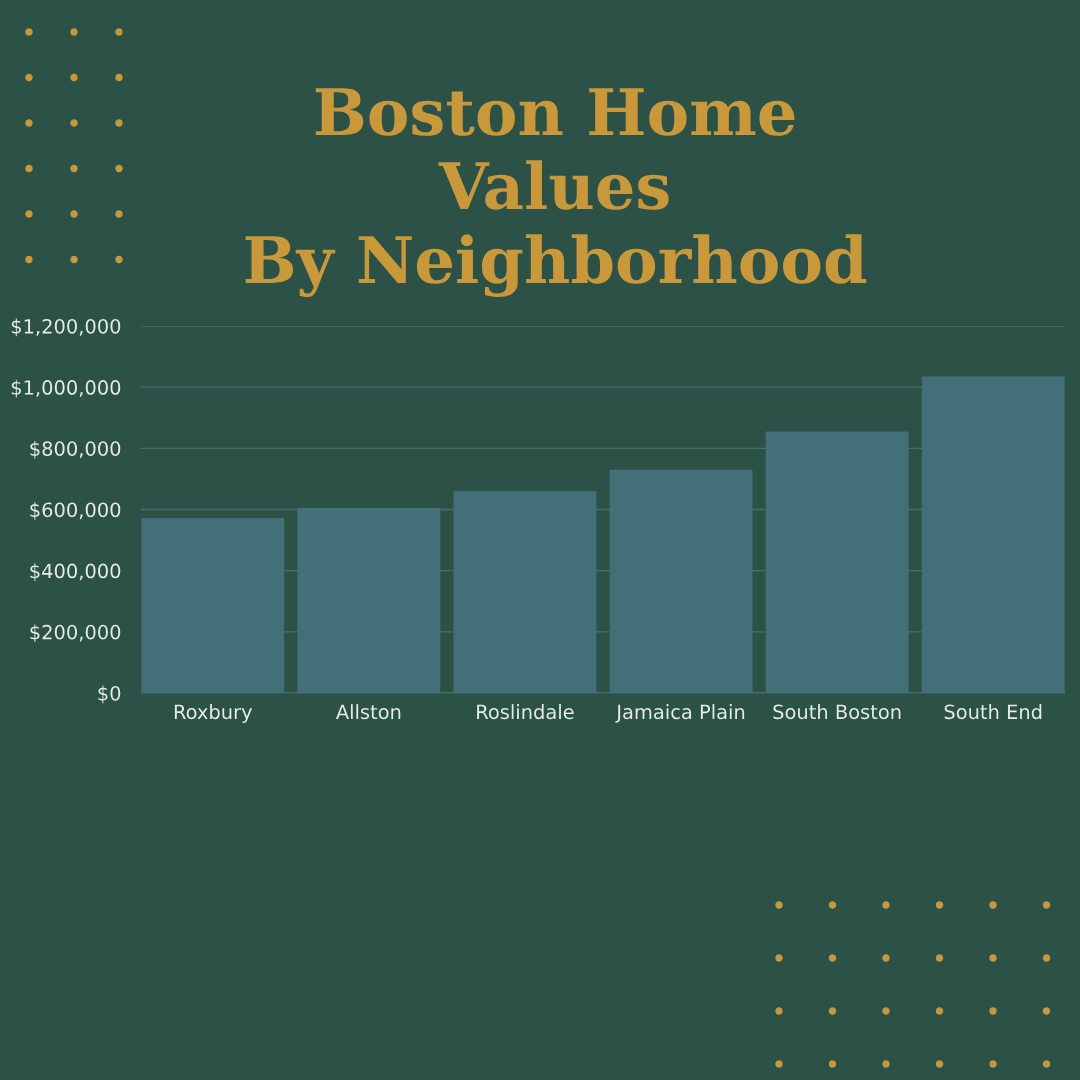  I want to click on x-tick-label: South Boston, so click(837, 712).